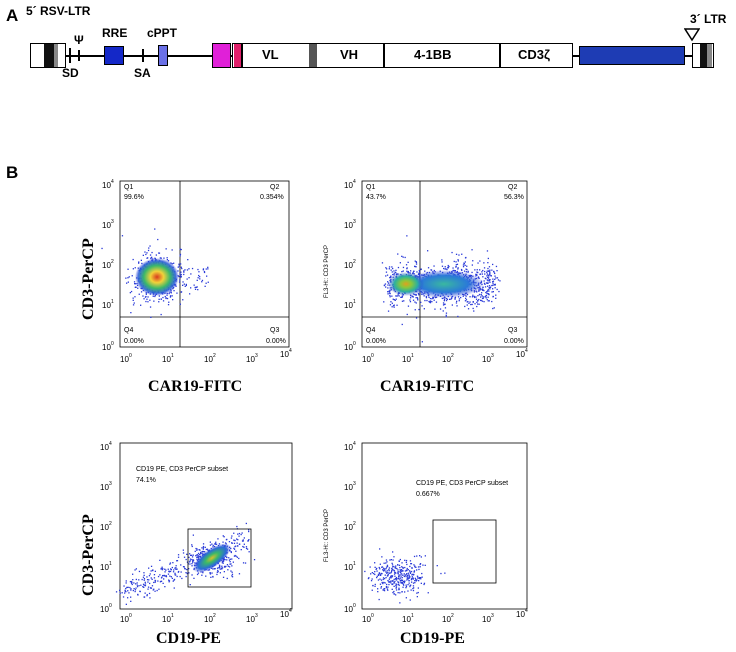  Describe the element at coordinates (692, 35) in the screenshot. I see `deletion-triangle-icon` at that location.